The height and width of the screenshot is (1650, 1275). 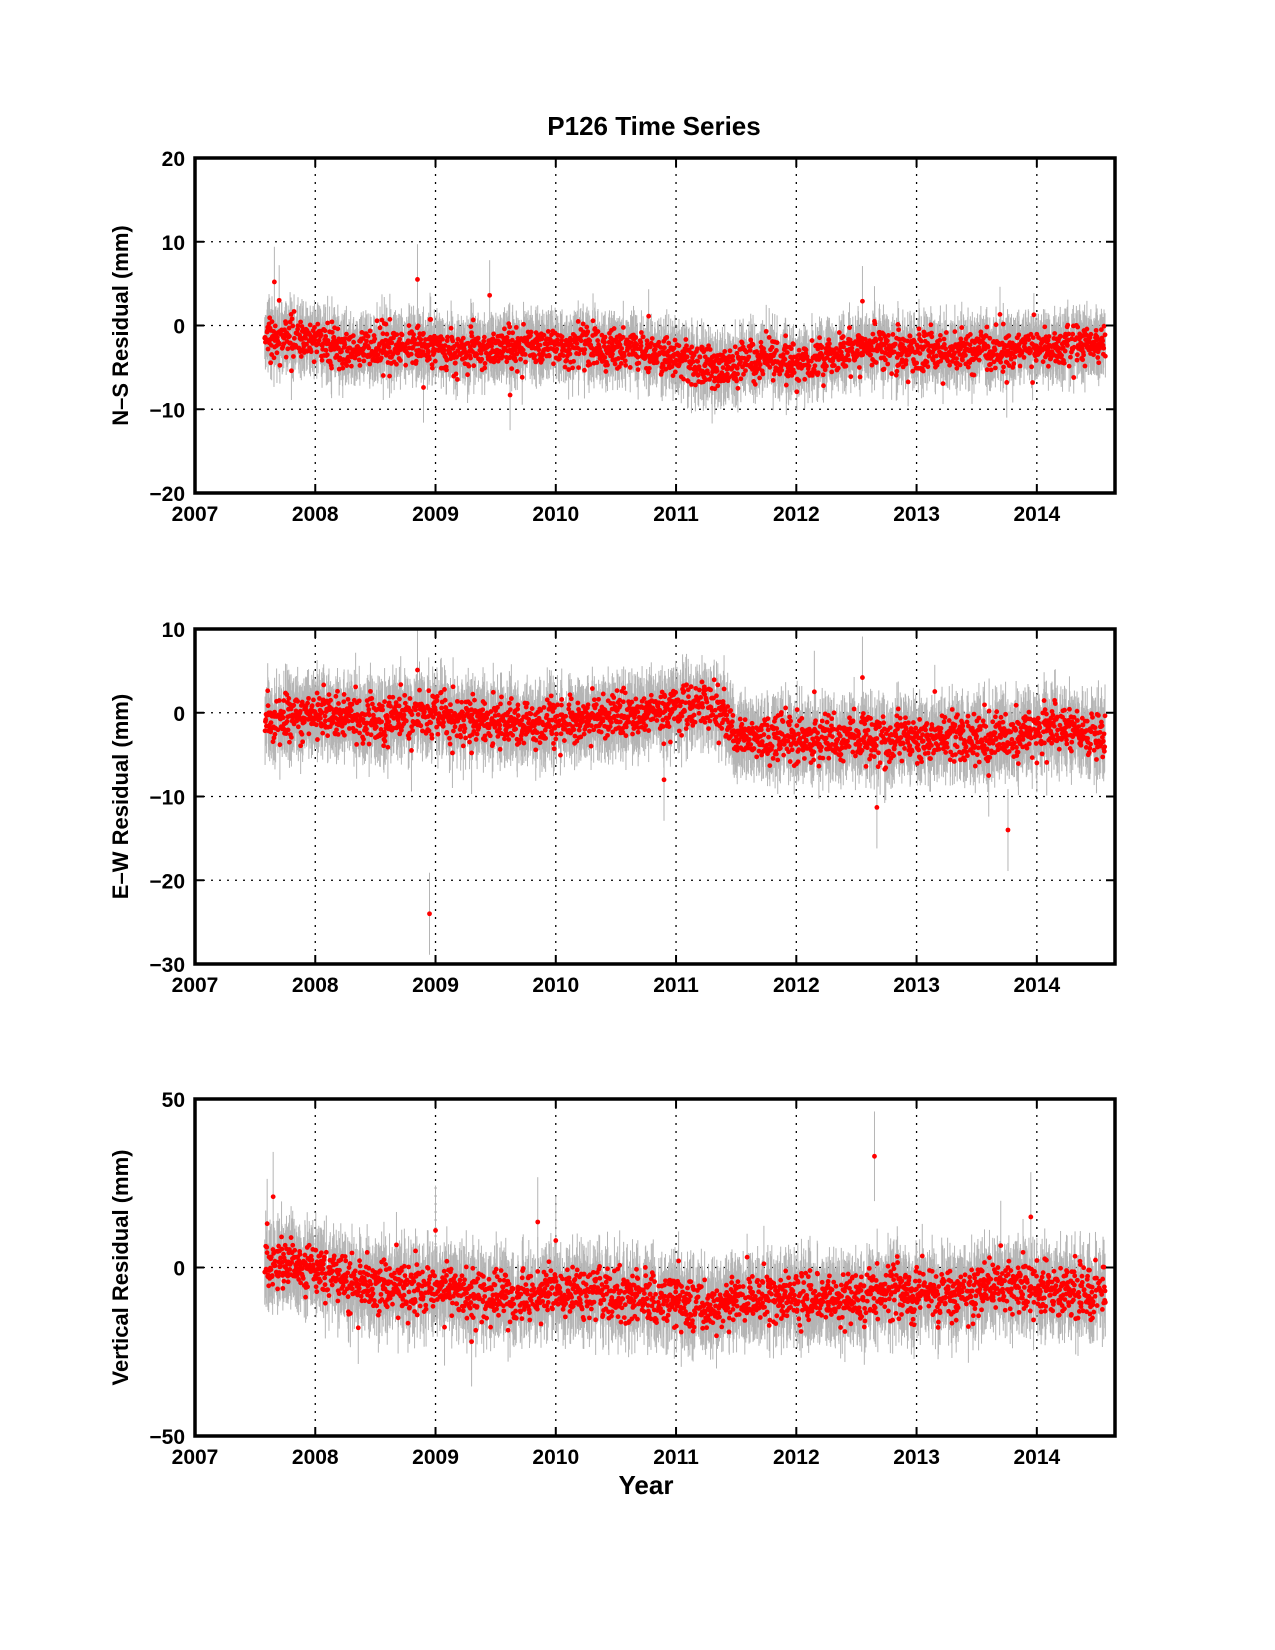 I want to click on y-axis-label: N–S Residual (mm), so click(x=120, y=325).